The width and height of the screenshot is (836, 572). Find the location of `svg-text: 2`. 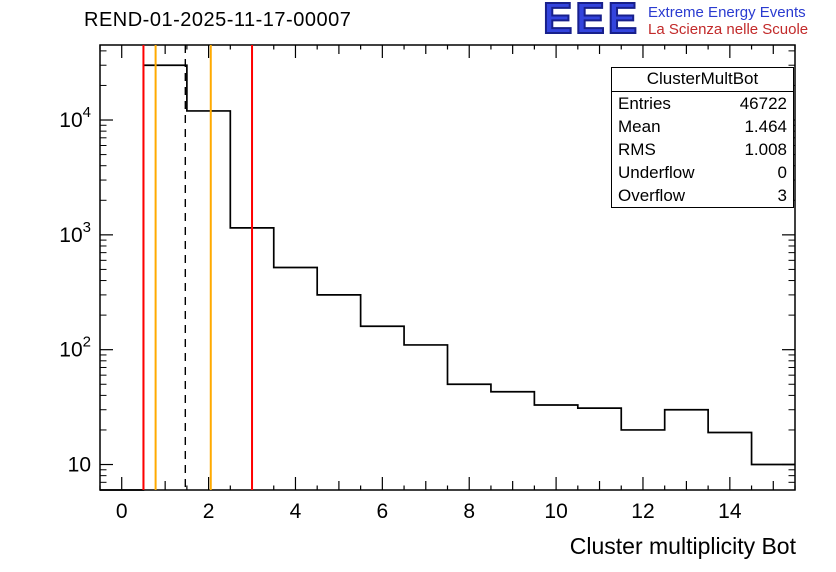

svg-text: 2 is located at coordinates (209, 511).